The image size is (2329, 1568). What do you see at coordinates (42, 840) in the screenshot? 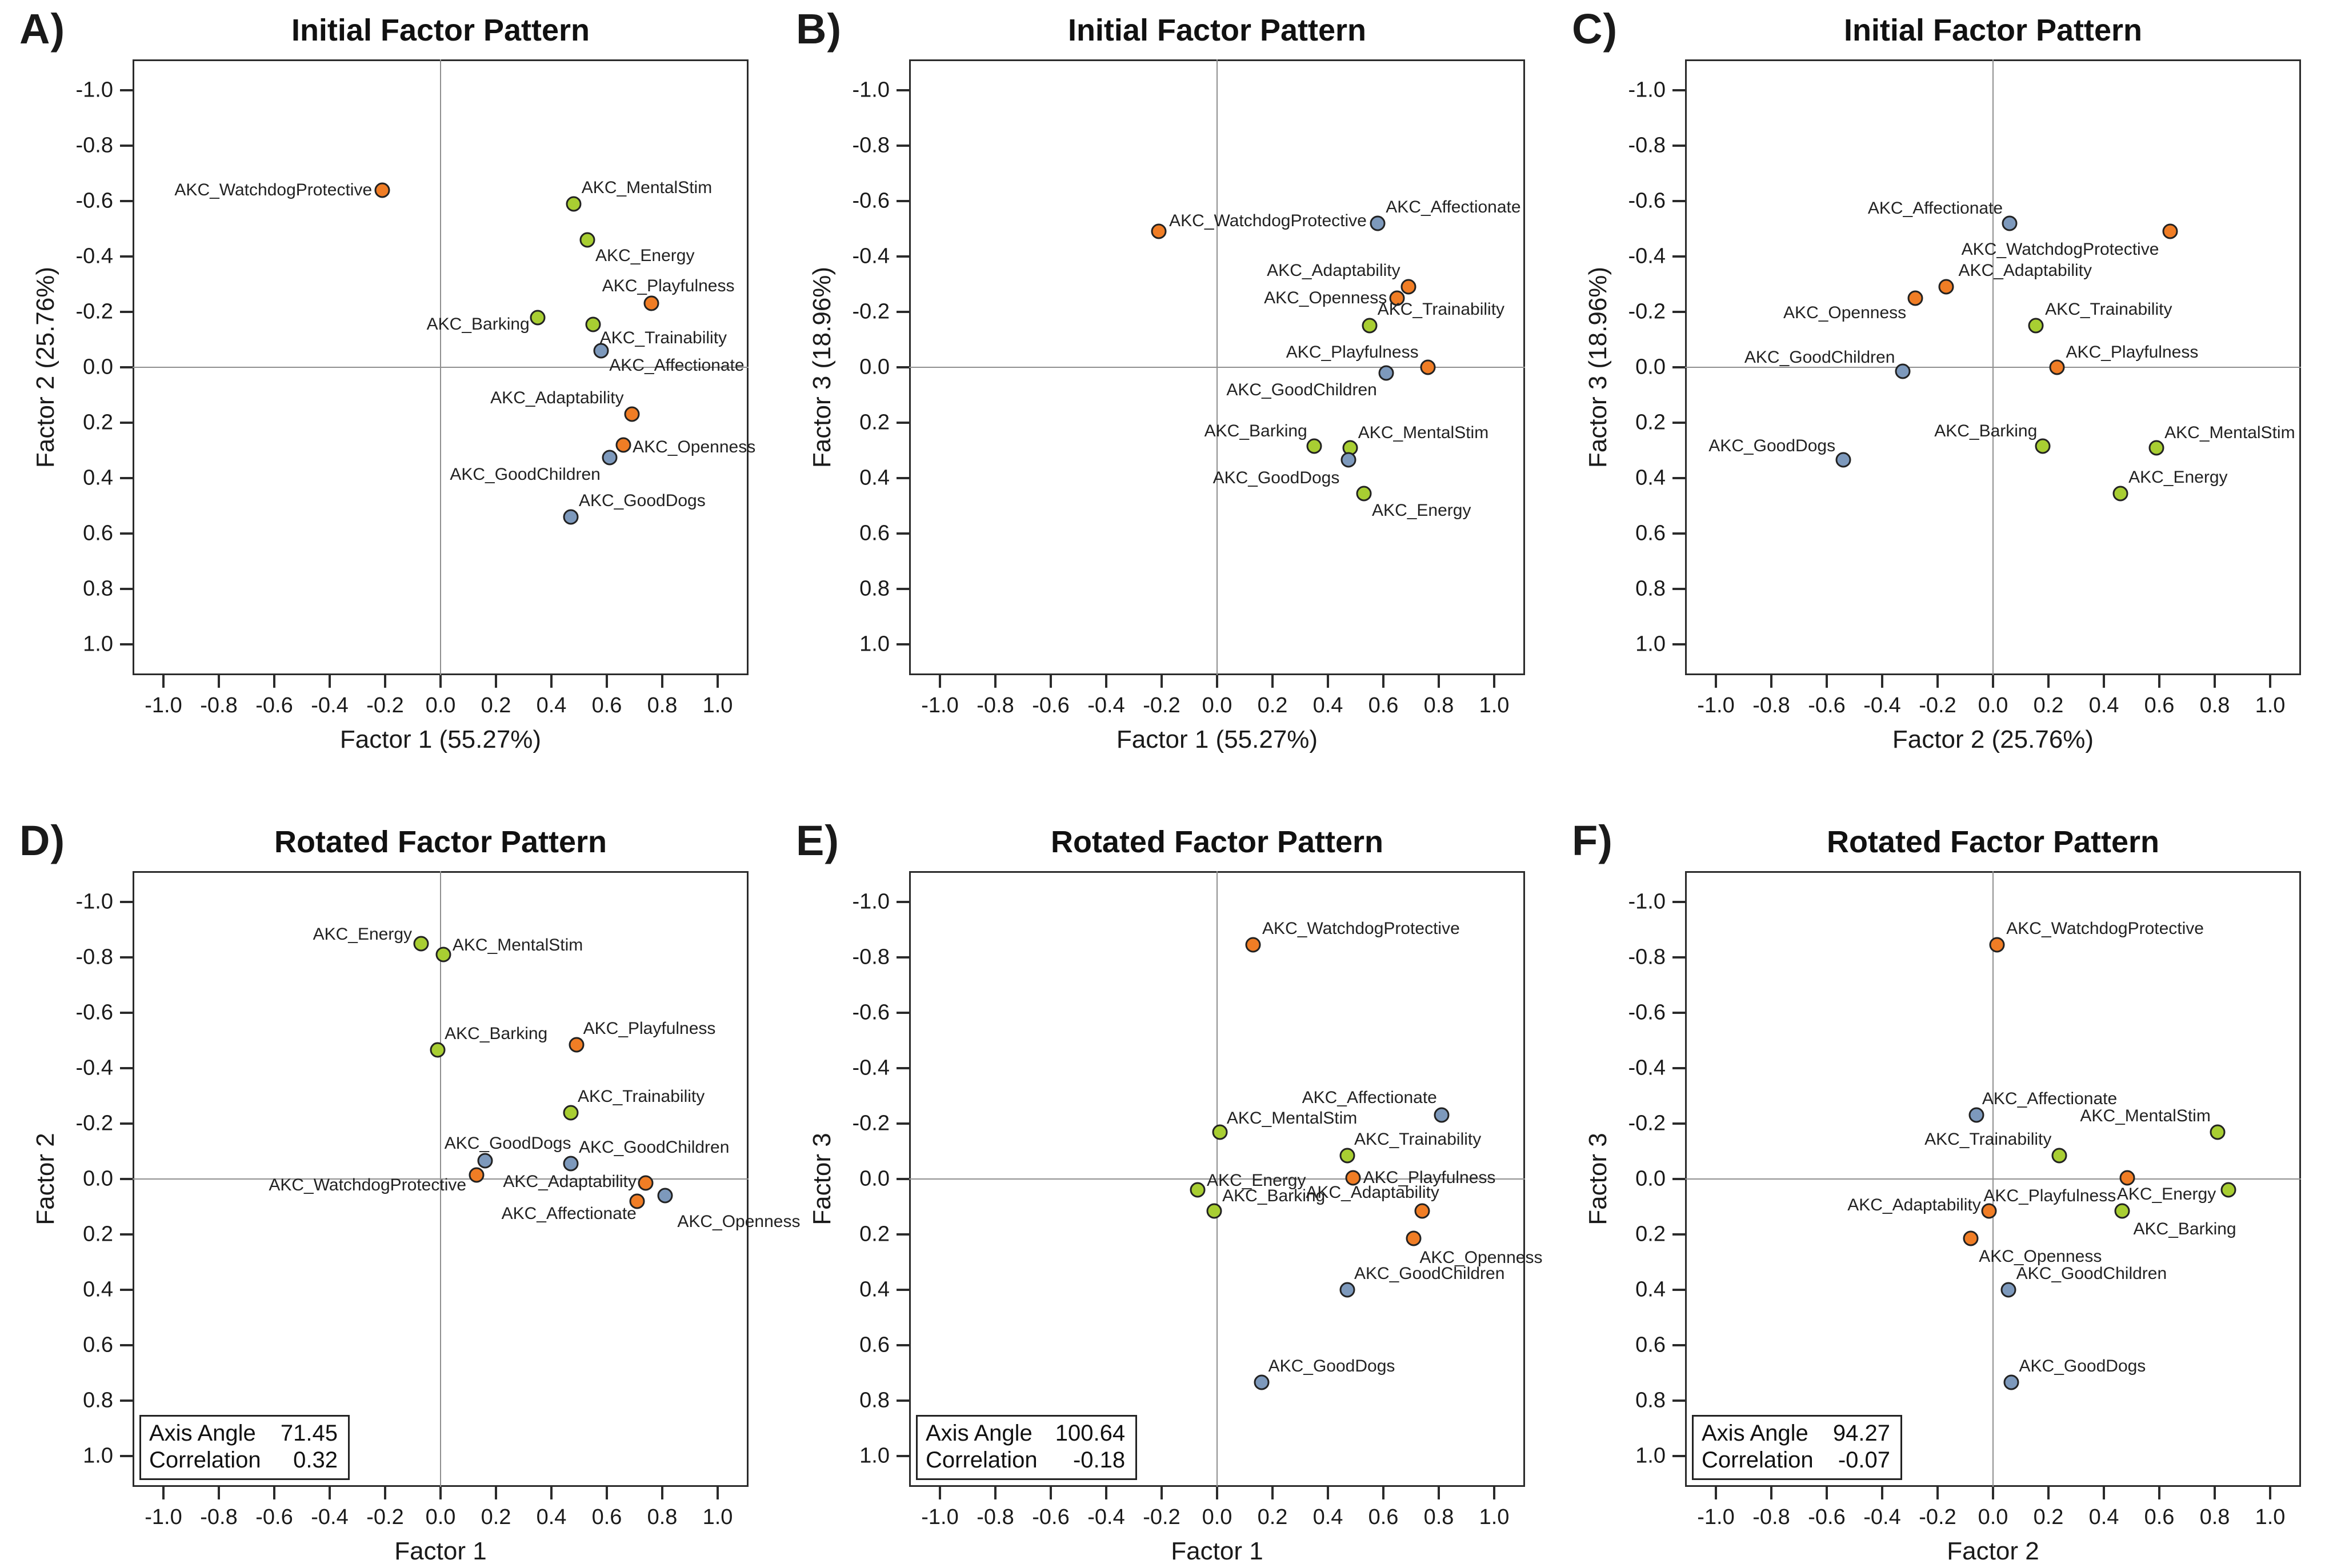
I see `panel-letter: D)` at bounding box center [42, 840].